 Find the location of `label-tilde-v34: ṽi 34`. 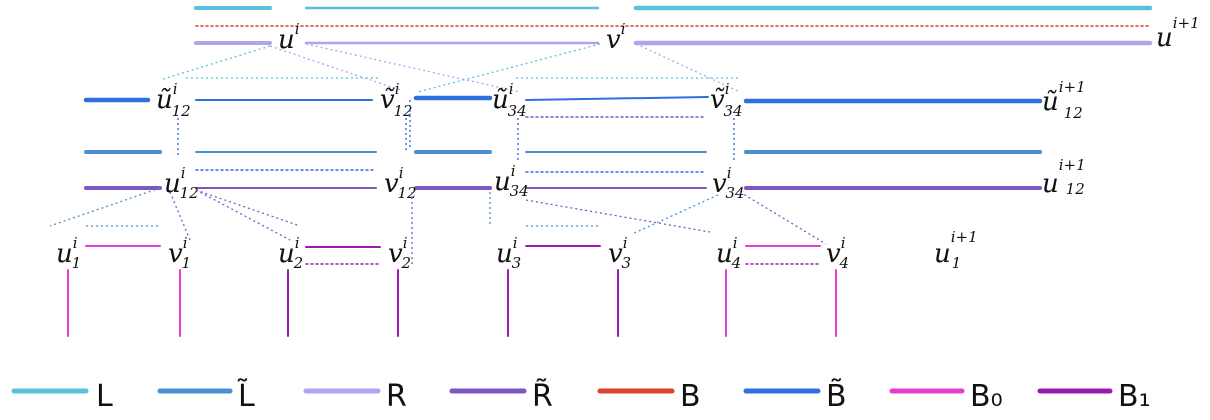

label-tilde-v34: ṽi 34 is located at coordinates (726, 100).